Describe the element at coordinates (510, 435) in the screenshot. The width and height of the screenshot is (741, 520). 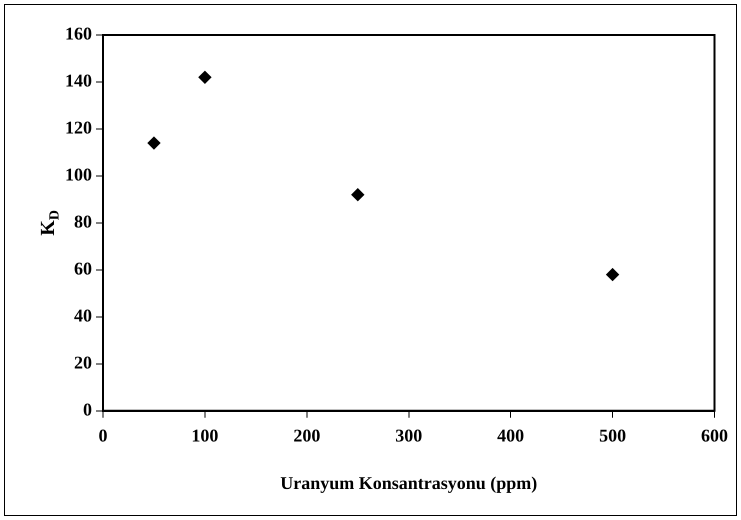
I see `x-tick-label: 400` at that location.